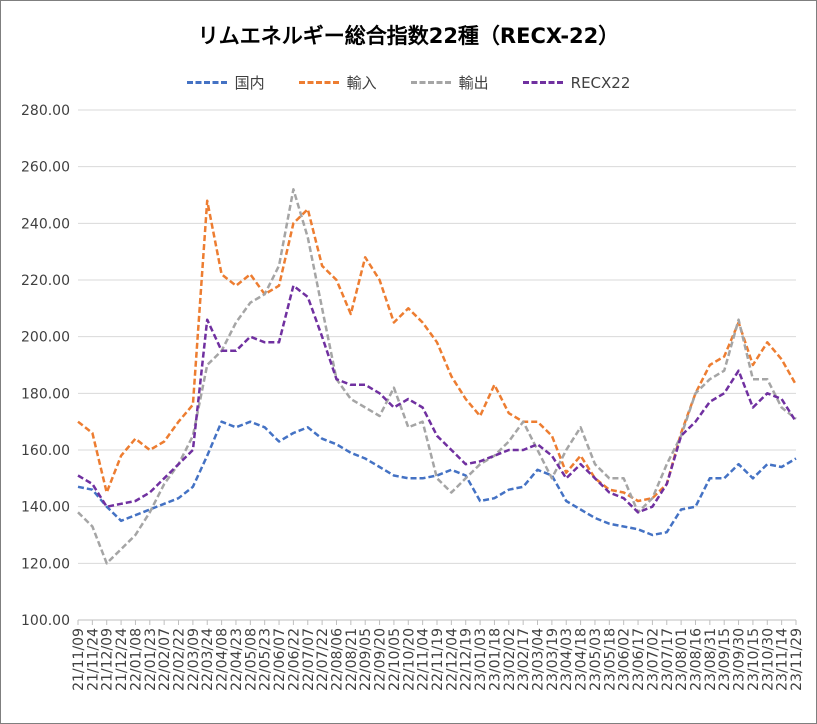  Describe the element at coordinates (45, 451) in the screenshot. I see `y-tick-label-3: 160.00` at that location.